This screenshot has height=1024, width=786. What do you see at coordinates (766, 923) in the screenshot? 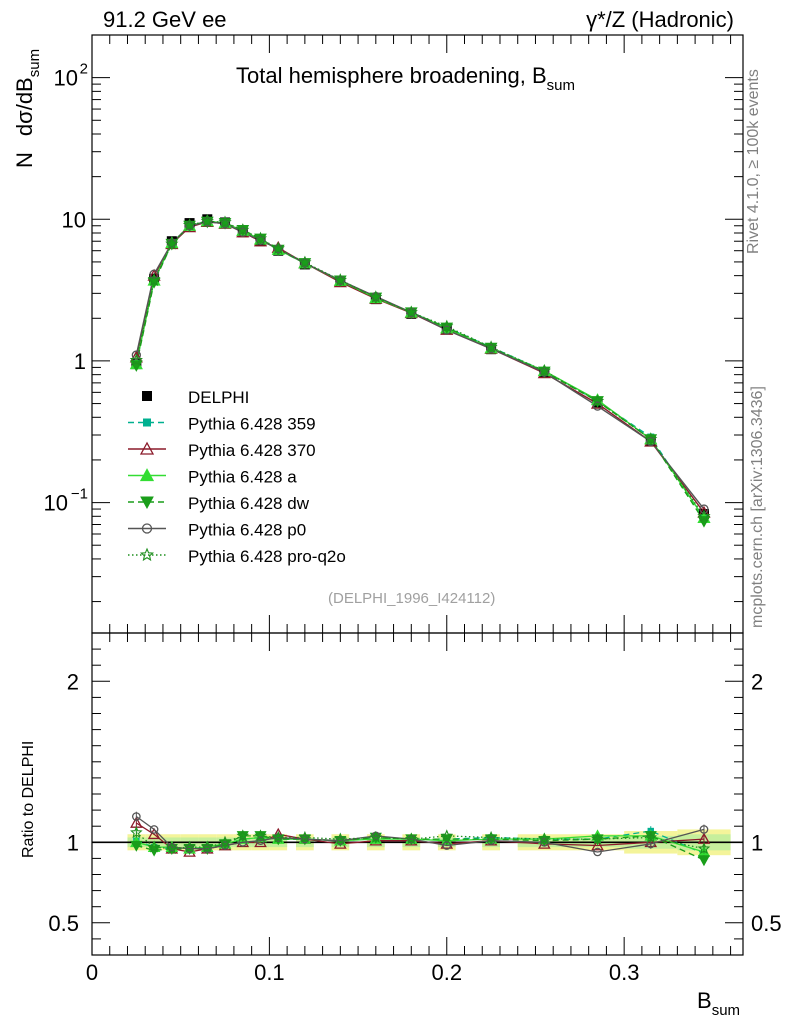
I see `ratio-y-tick-label-right: 0.5` at bounding box center [766, 923].